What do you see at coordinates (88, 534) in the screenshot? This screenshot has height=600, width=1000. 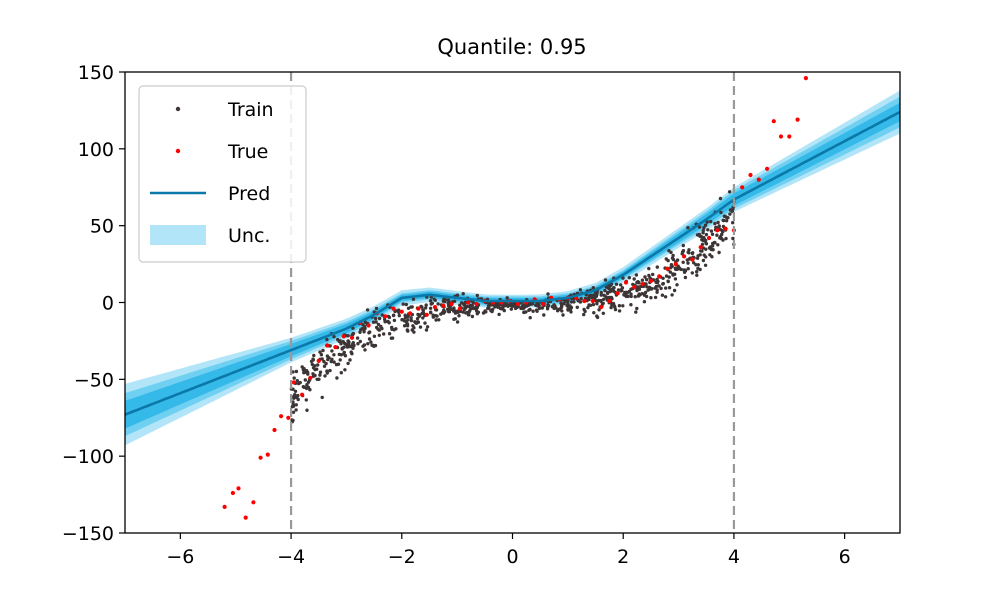 I see `y-tick-label: −150` at bounding box center [88, 534].